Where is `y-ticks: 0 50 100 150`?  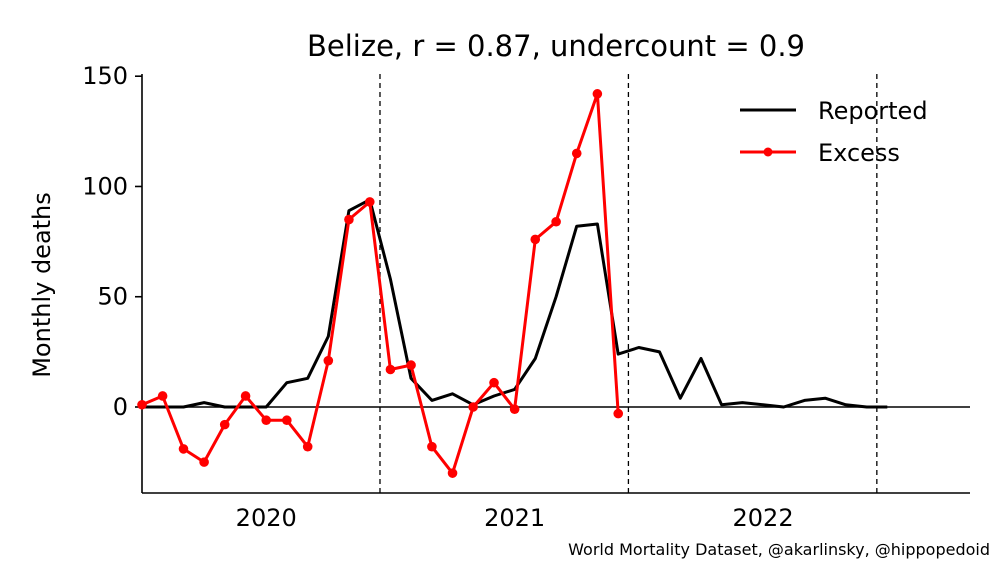
y-ticks: 0 50 100 150 is located at coordinates (112, 241).